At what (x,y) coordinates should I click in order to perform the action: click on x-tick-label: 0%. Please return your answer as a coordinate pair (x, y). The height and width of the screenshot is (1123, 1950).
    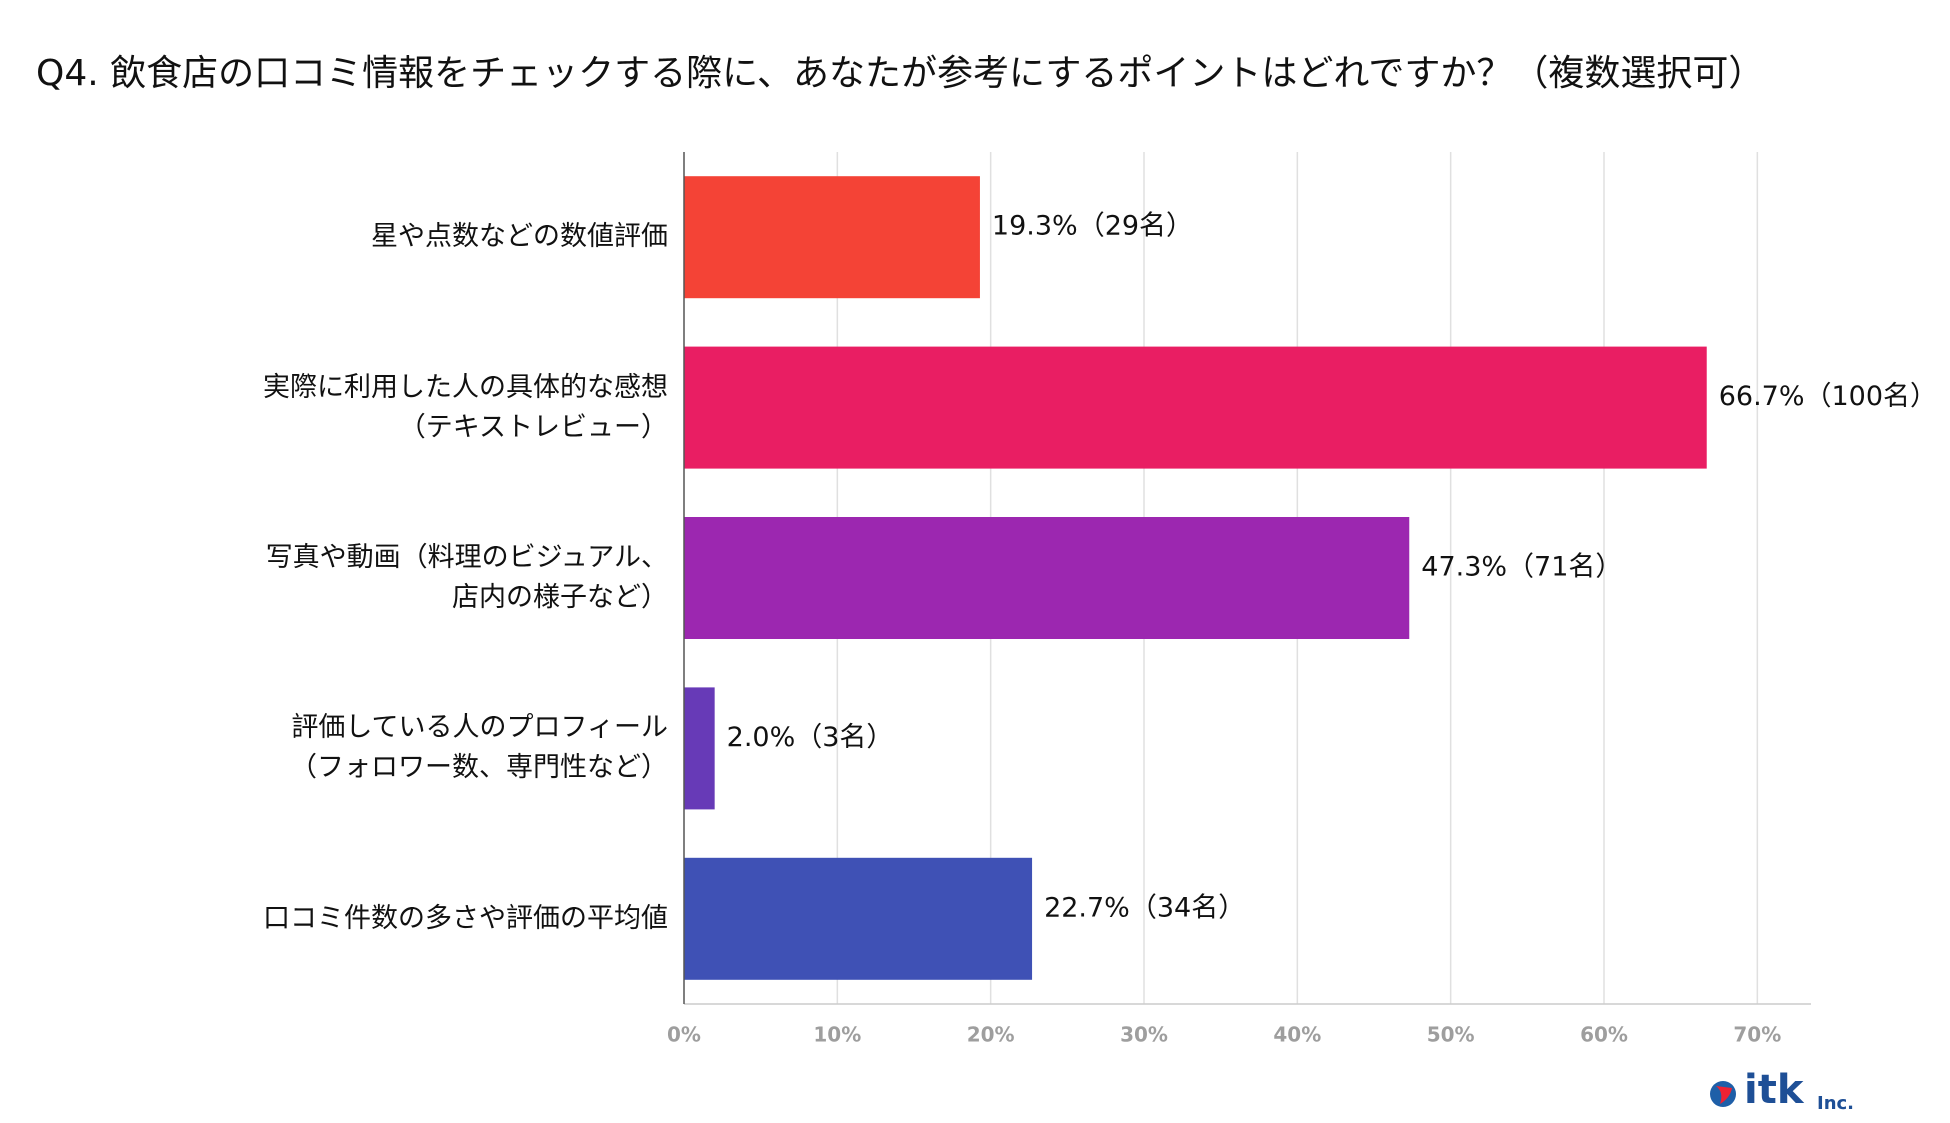
    Looking at the image, I should click on (684, 1035).